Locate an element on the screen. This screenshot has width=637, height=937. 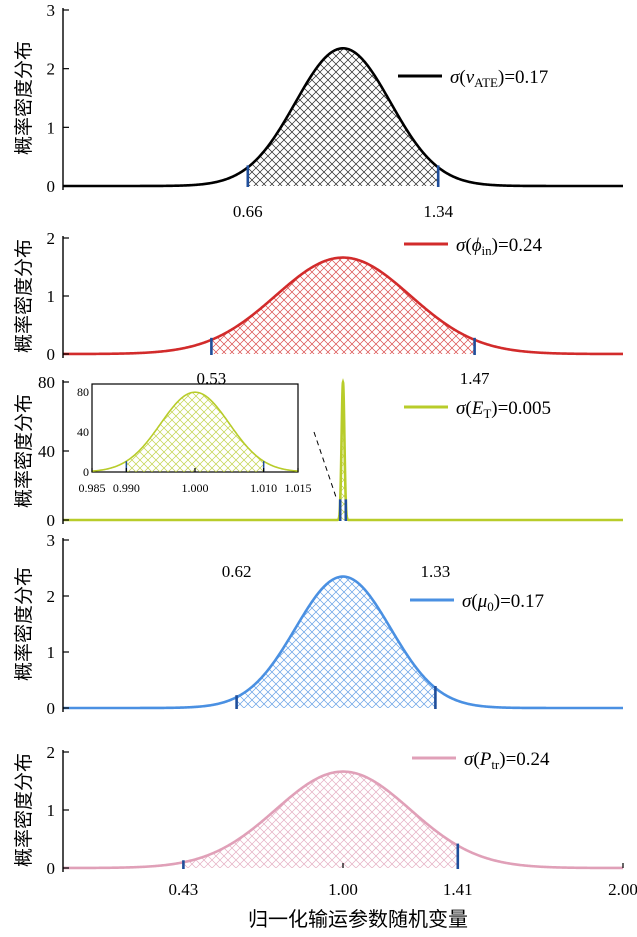
inset-x-tick-label-4: 1.015 is located at coordinates (298, 488).